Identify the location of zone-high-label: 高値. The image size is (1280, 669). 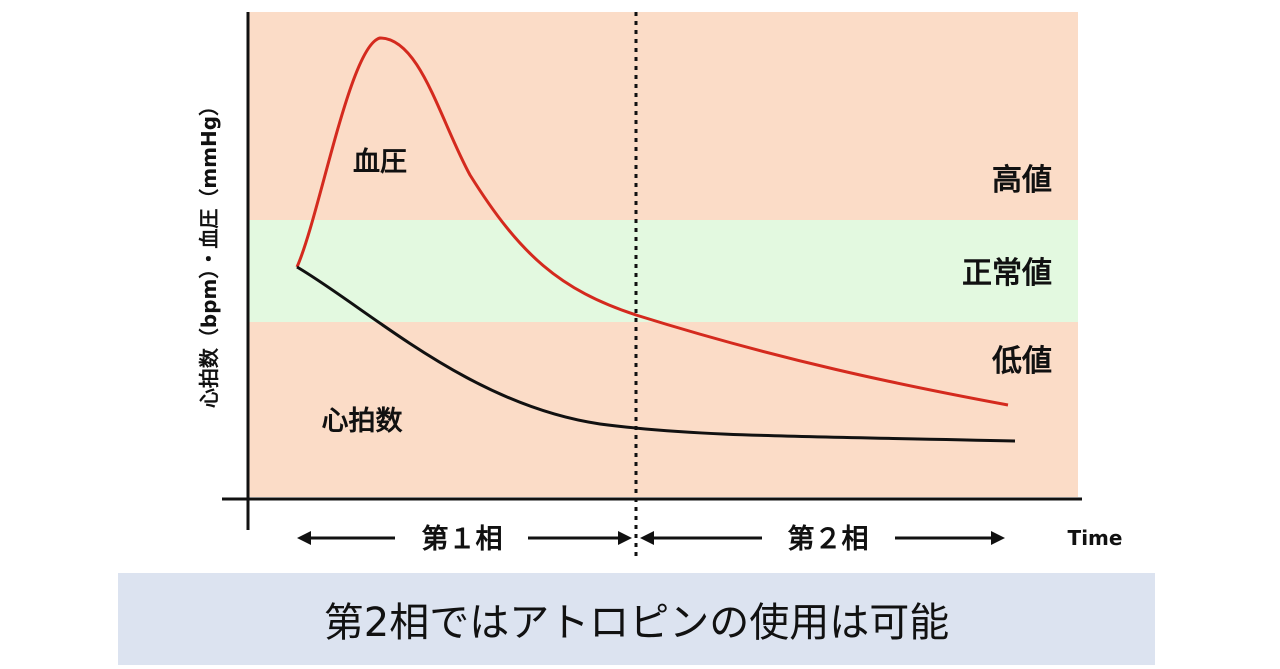
(1022, 180).